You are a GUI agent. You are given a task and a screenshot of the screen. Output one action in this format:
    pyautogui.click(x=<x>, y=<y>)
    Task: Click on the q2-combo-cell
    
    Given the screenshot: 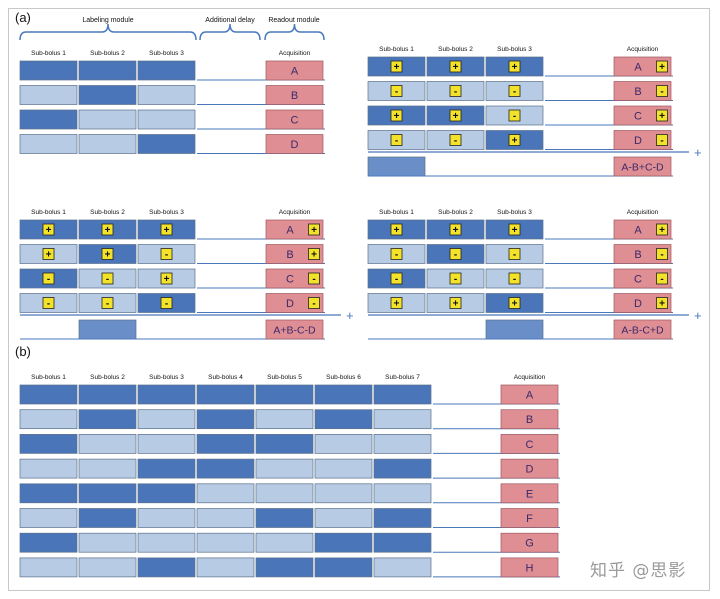 What is the action you would take?
    pyautogui.click(x=396, y=166)
    